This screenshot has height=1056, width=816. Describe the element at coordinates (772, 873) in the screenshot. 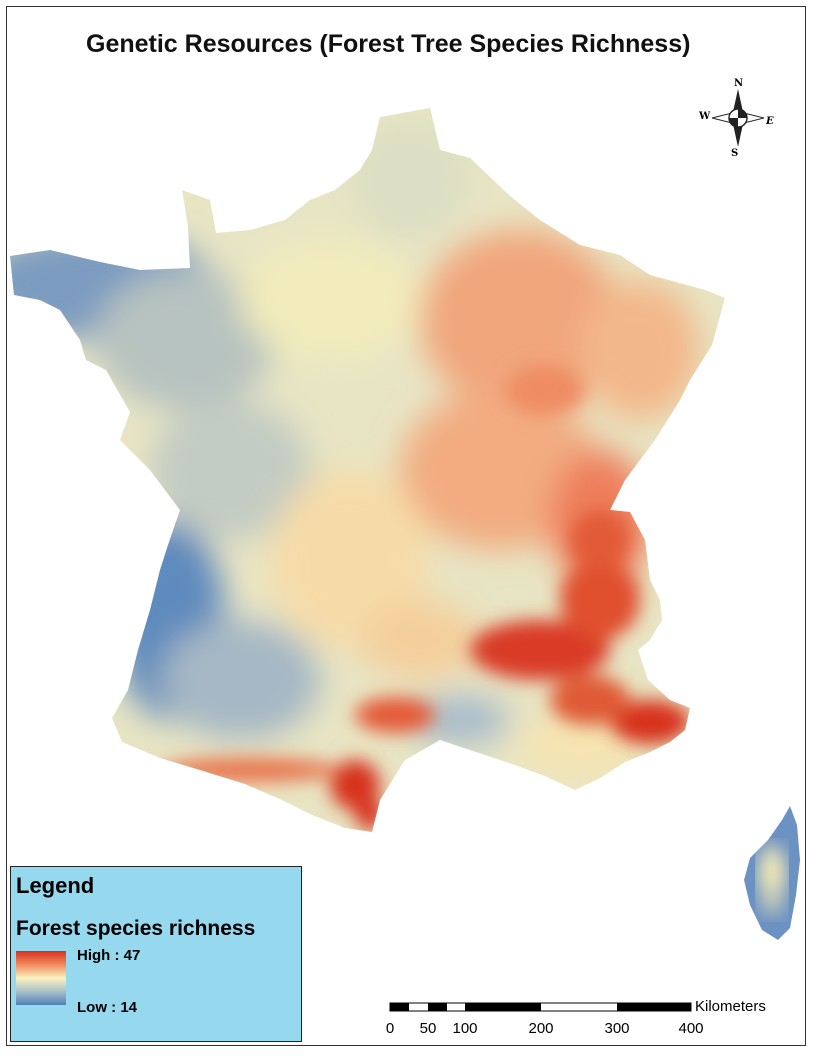

I see `corsica-richness-raster` at that location.